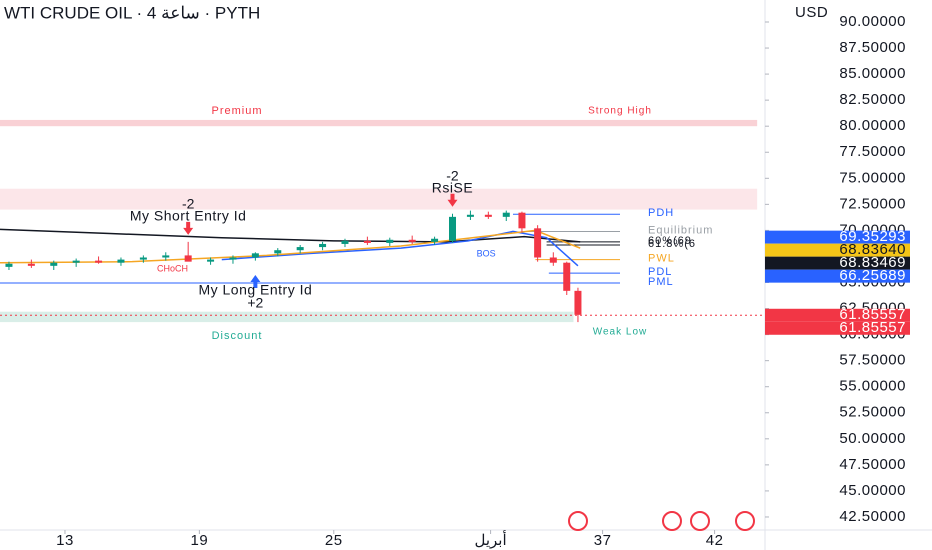  Describe the element at coordinates (603, 540) in the screenshot. I see `x-tick-label: 37` at that location.